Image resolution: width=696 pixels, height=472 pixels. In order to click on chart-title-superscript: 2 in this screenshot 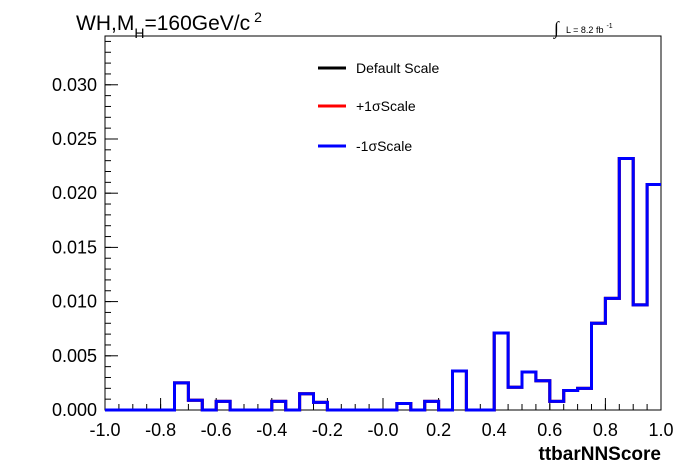, I will do `click(258, 17)`.